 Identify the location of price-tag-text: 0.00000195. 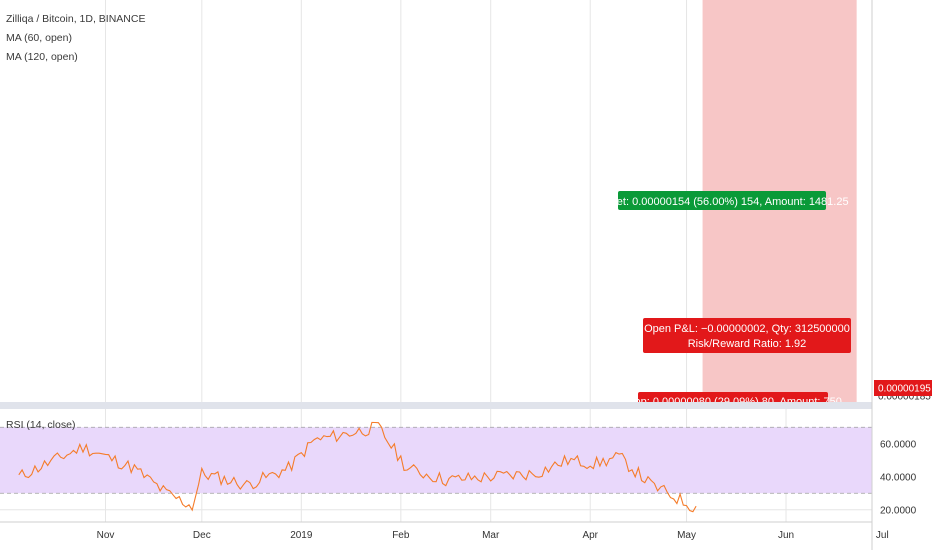
(904, 389).